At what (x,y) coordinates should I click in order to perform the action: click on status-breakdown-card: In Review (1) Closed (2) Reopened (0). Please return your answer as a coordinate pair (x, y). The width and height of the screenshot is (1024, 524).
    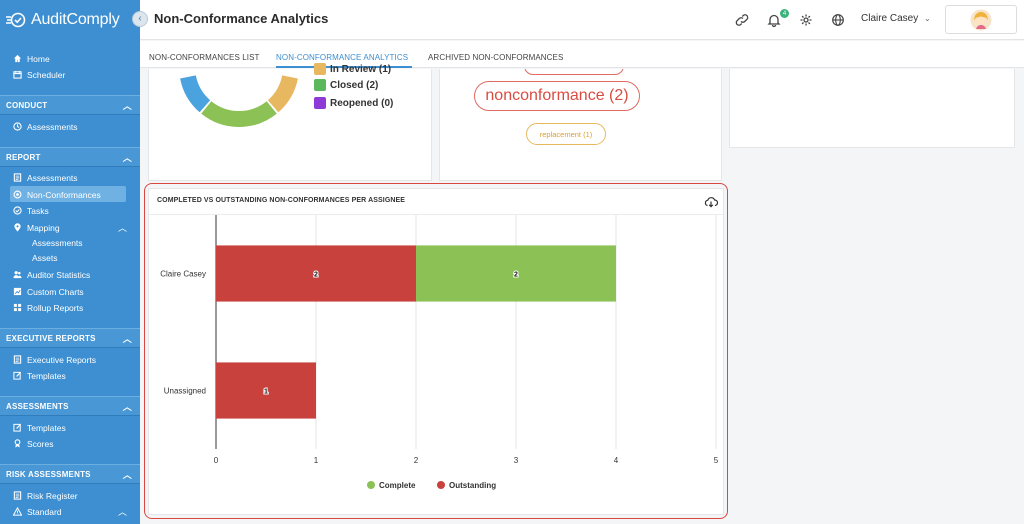
    Looking at the image, I should click on (290, 122).